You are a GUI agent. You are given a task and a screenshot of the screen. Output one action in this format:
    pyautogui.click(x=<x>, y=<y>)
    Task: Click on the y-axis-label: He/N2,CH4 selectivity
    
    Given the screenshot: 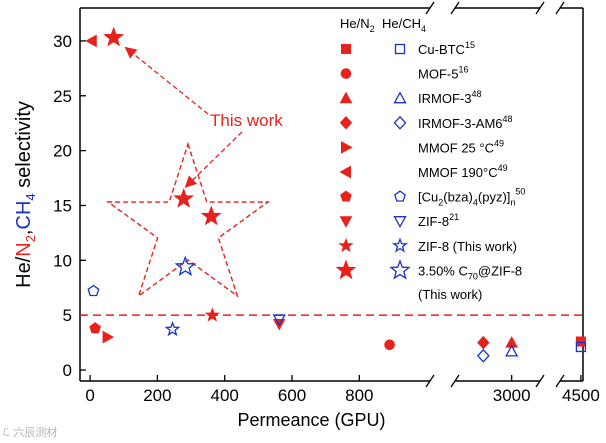 What is the action you would take?
    pyautogui.click(x=25, y=194)
    